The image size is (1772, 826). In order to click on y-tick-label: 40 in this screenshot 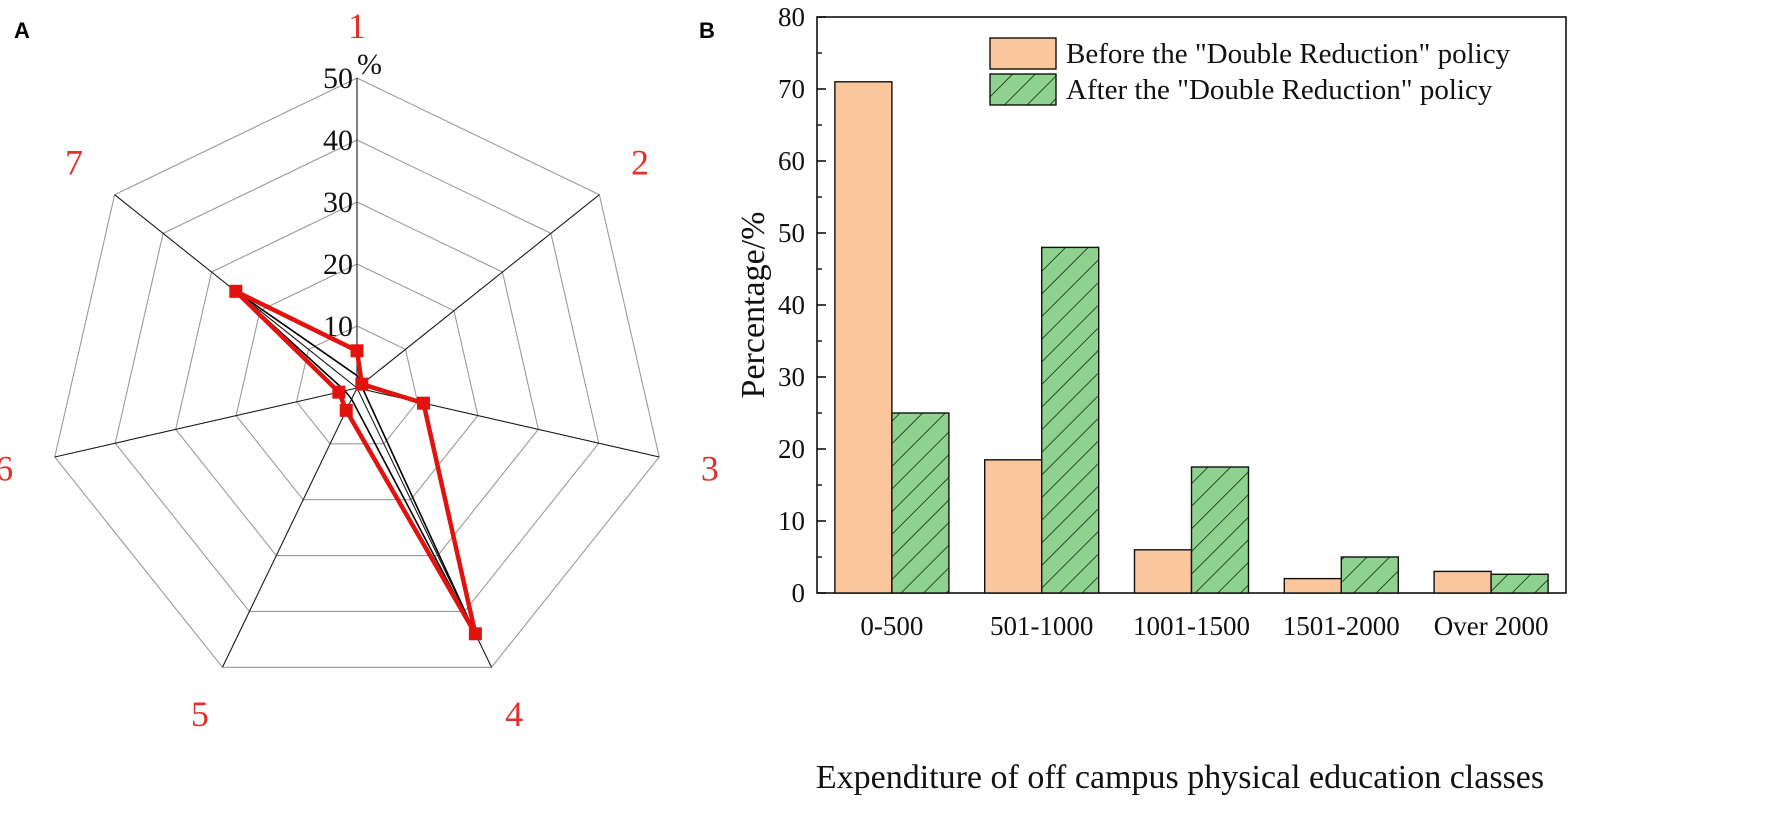, I will do `click(791, 305)`.